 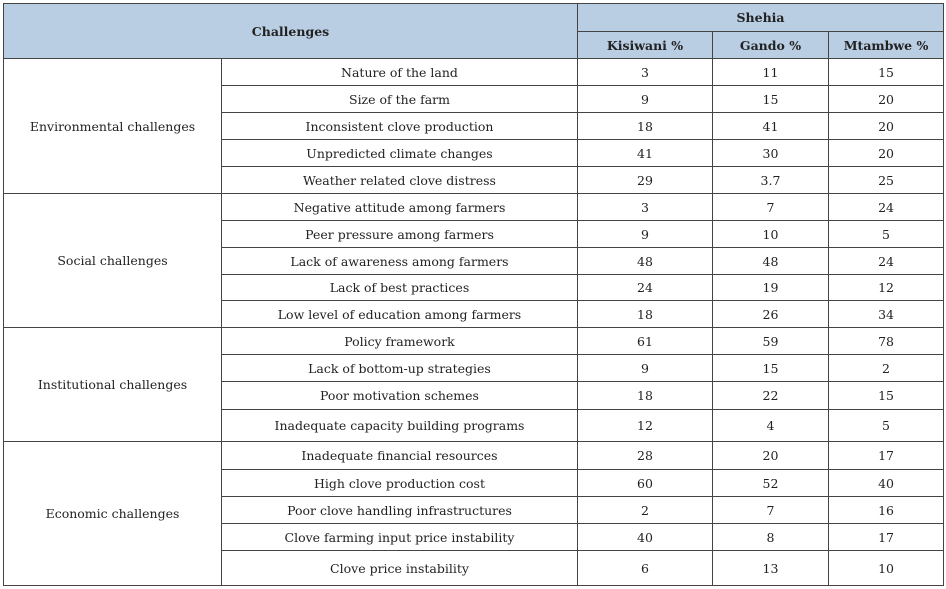 What do you see at coordinates (399, 368) in the screenshot?
I see `challenge-label: Lack of bottom-up strategies` at bounding box center [399, 368].